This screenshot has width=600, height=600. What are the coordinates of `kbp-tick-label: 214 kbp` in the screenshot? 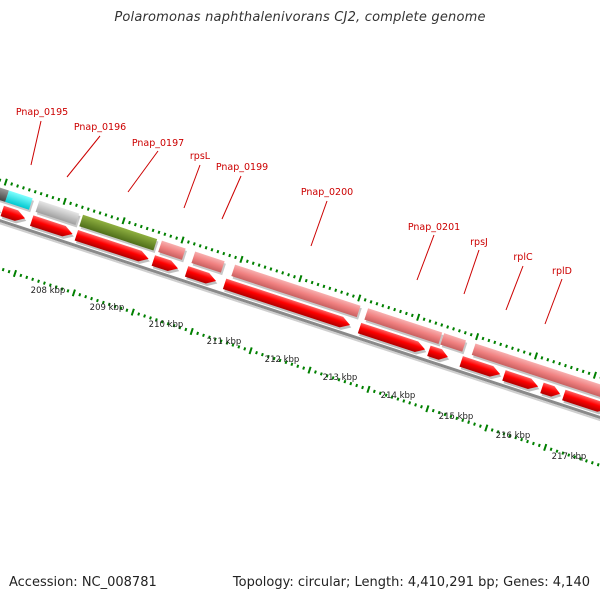 It's located at (398, 396).